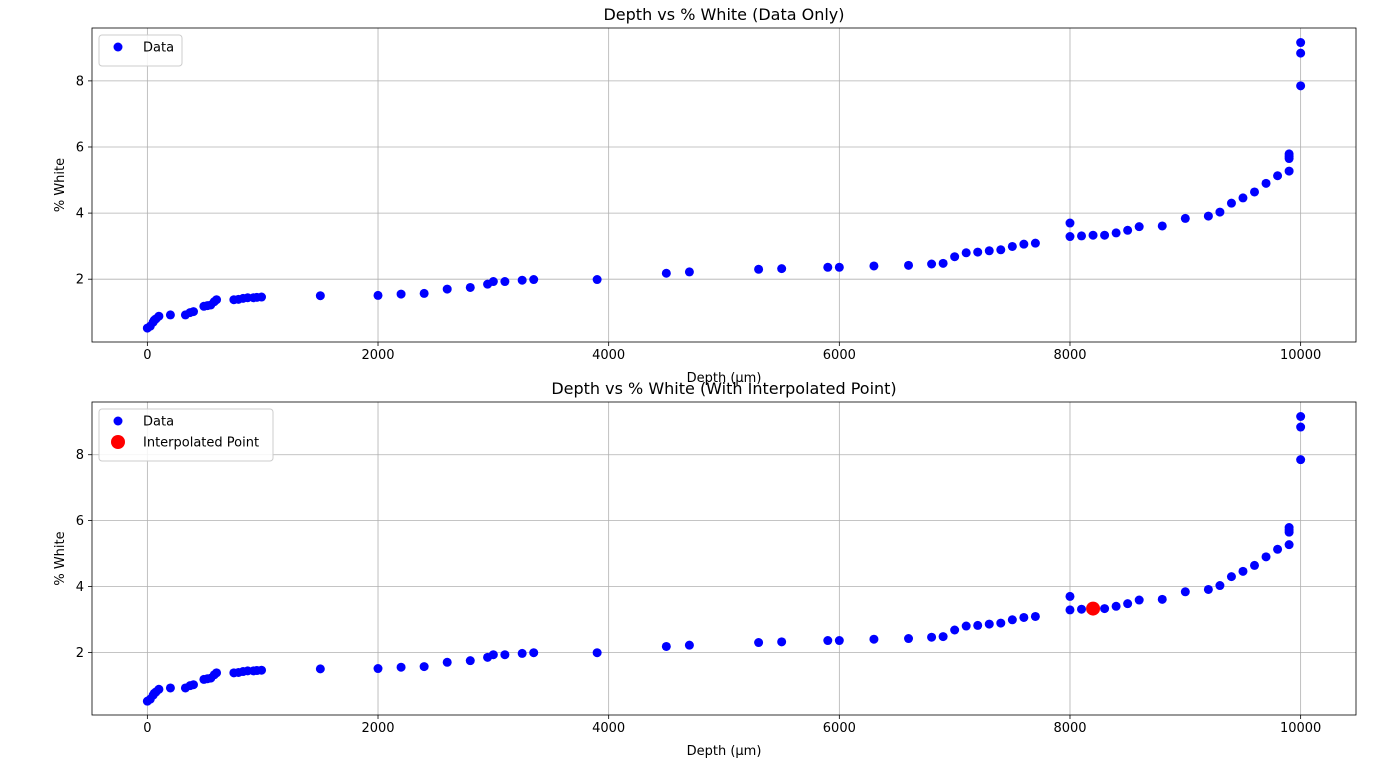  Describe the element at coordinates (80, 521) in the screenshot. I see `y-tick-label: 6` at that location.